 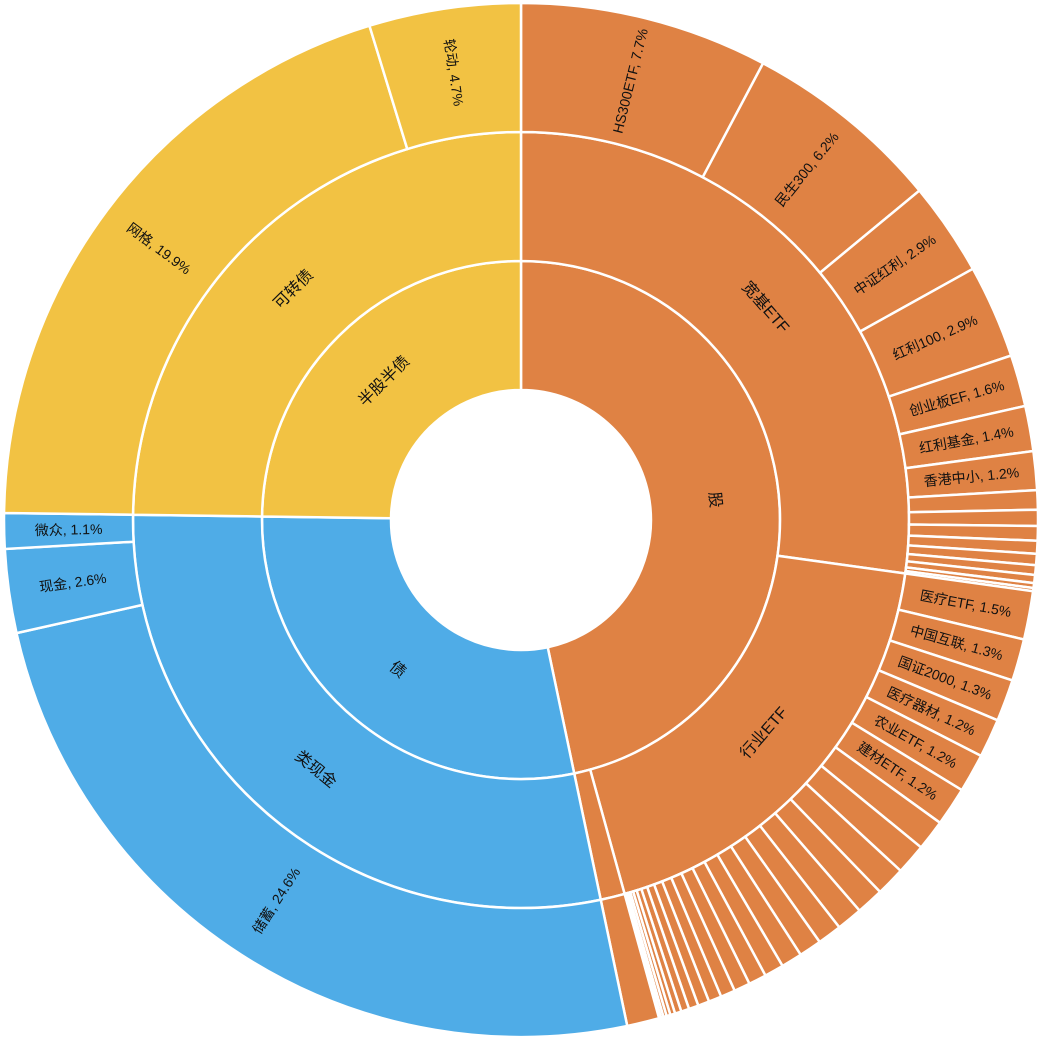 I want to click on segment-轮动, so click(x=445, y=76).